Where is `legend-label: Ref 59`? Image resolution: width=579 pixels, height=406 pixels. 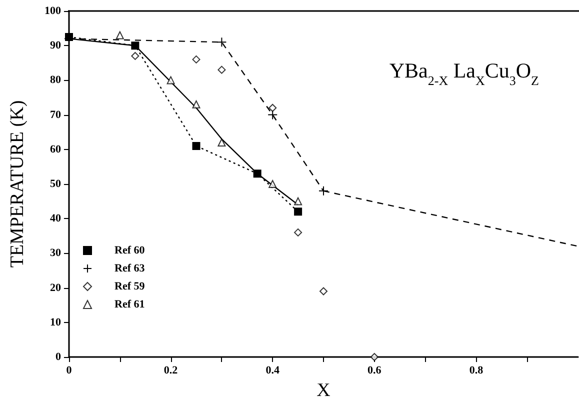 legend-label: Ref 59 is located at coordinates (130, 286).